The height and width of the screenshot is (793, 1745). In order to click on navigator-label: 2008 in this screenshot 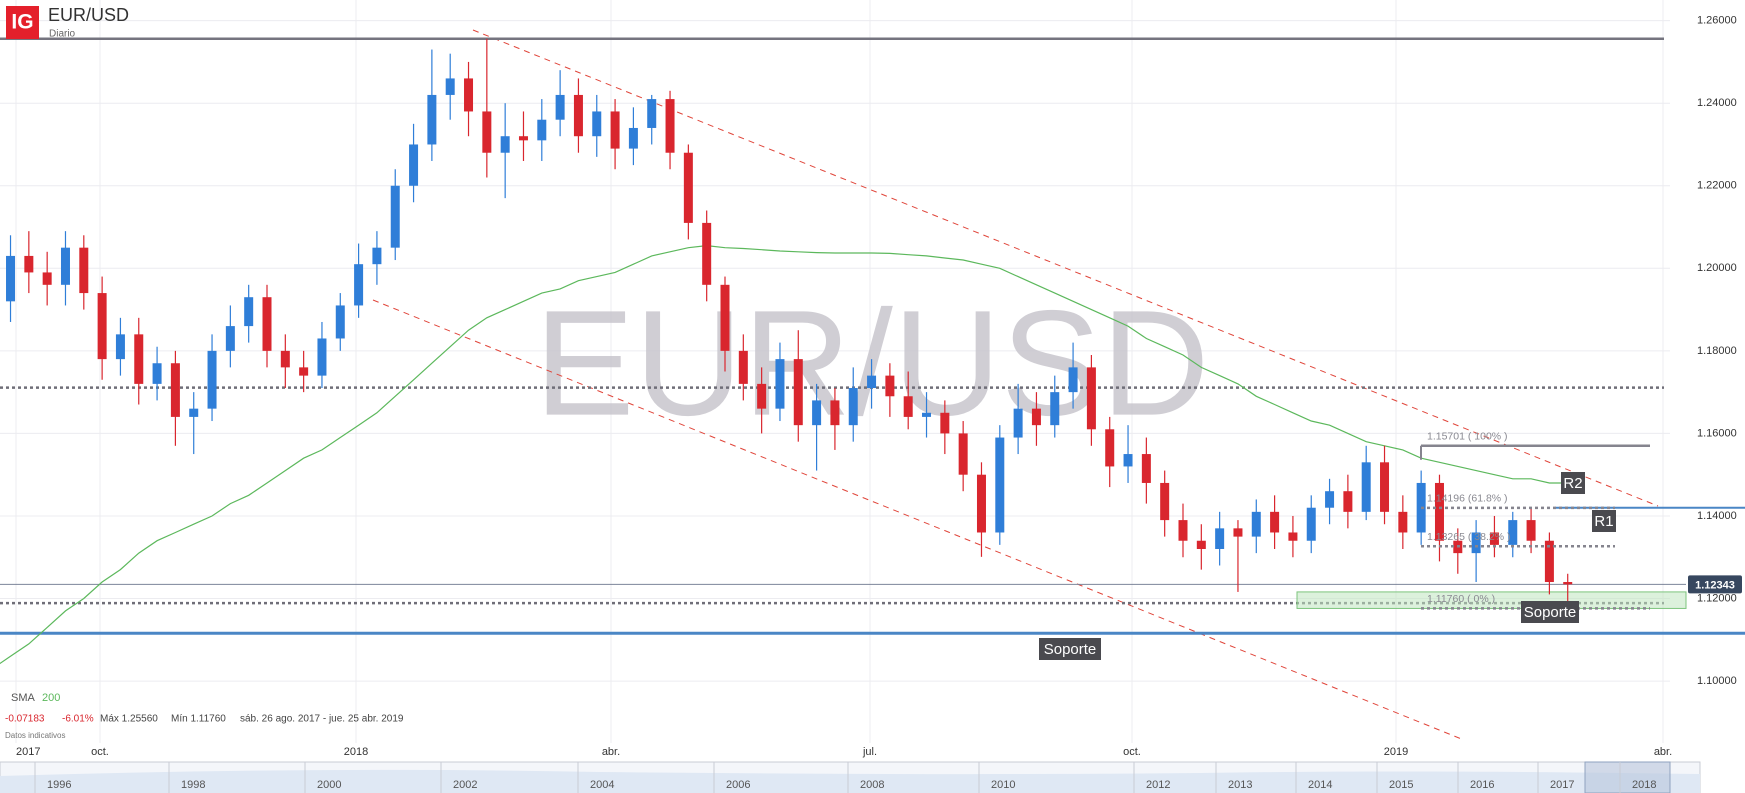, I will do `click(872, 785)`.